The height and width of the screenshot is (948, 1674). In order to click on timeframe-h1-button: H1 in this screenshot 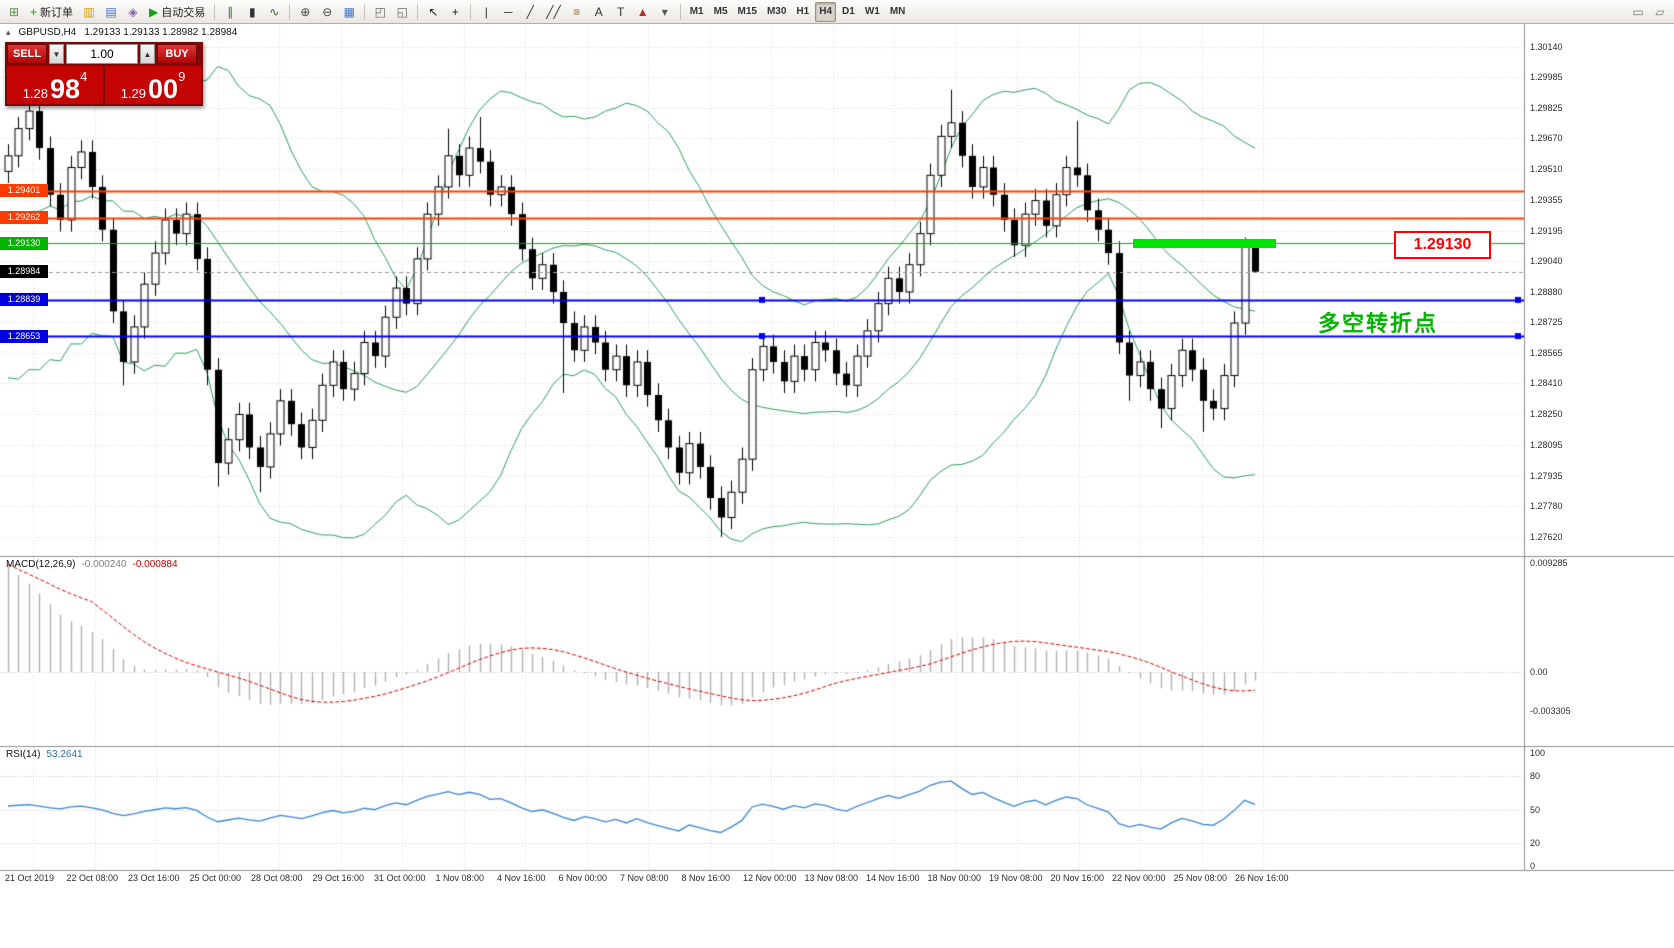, I will do `click(802, 12)`.